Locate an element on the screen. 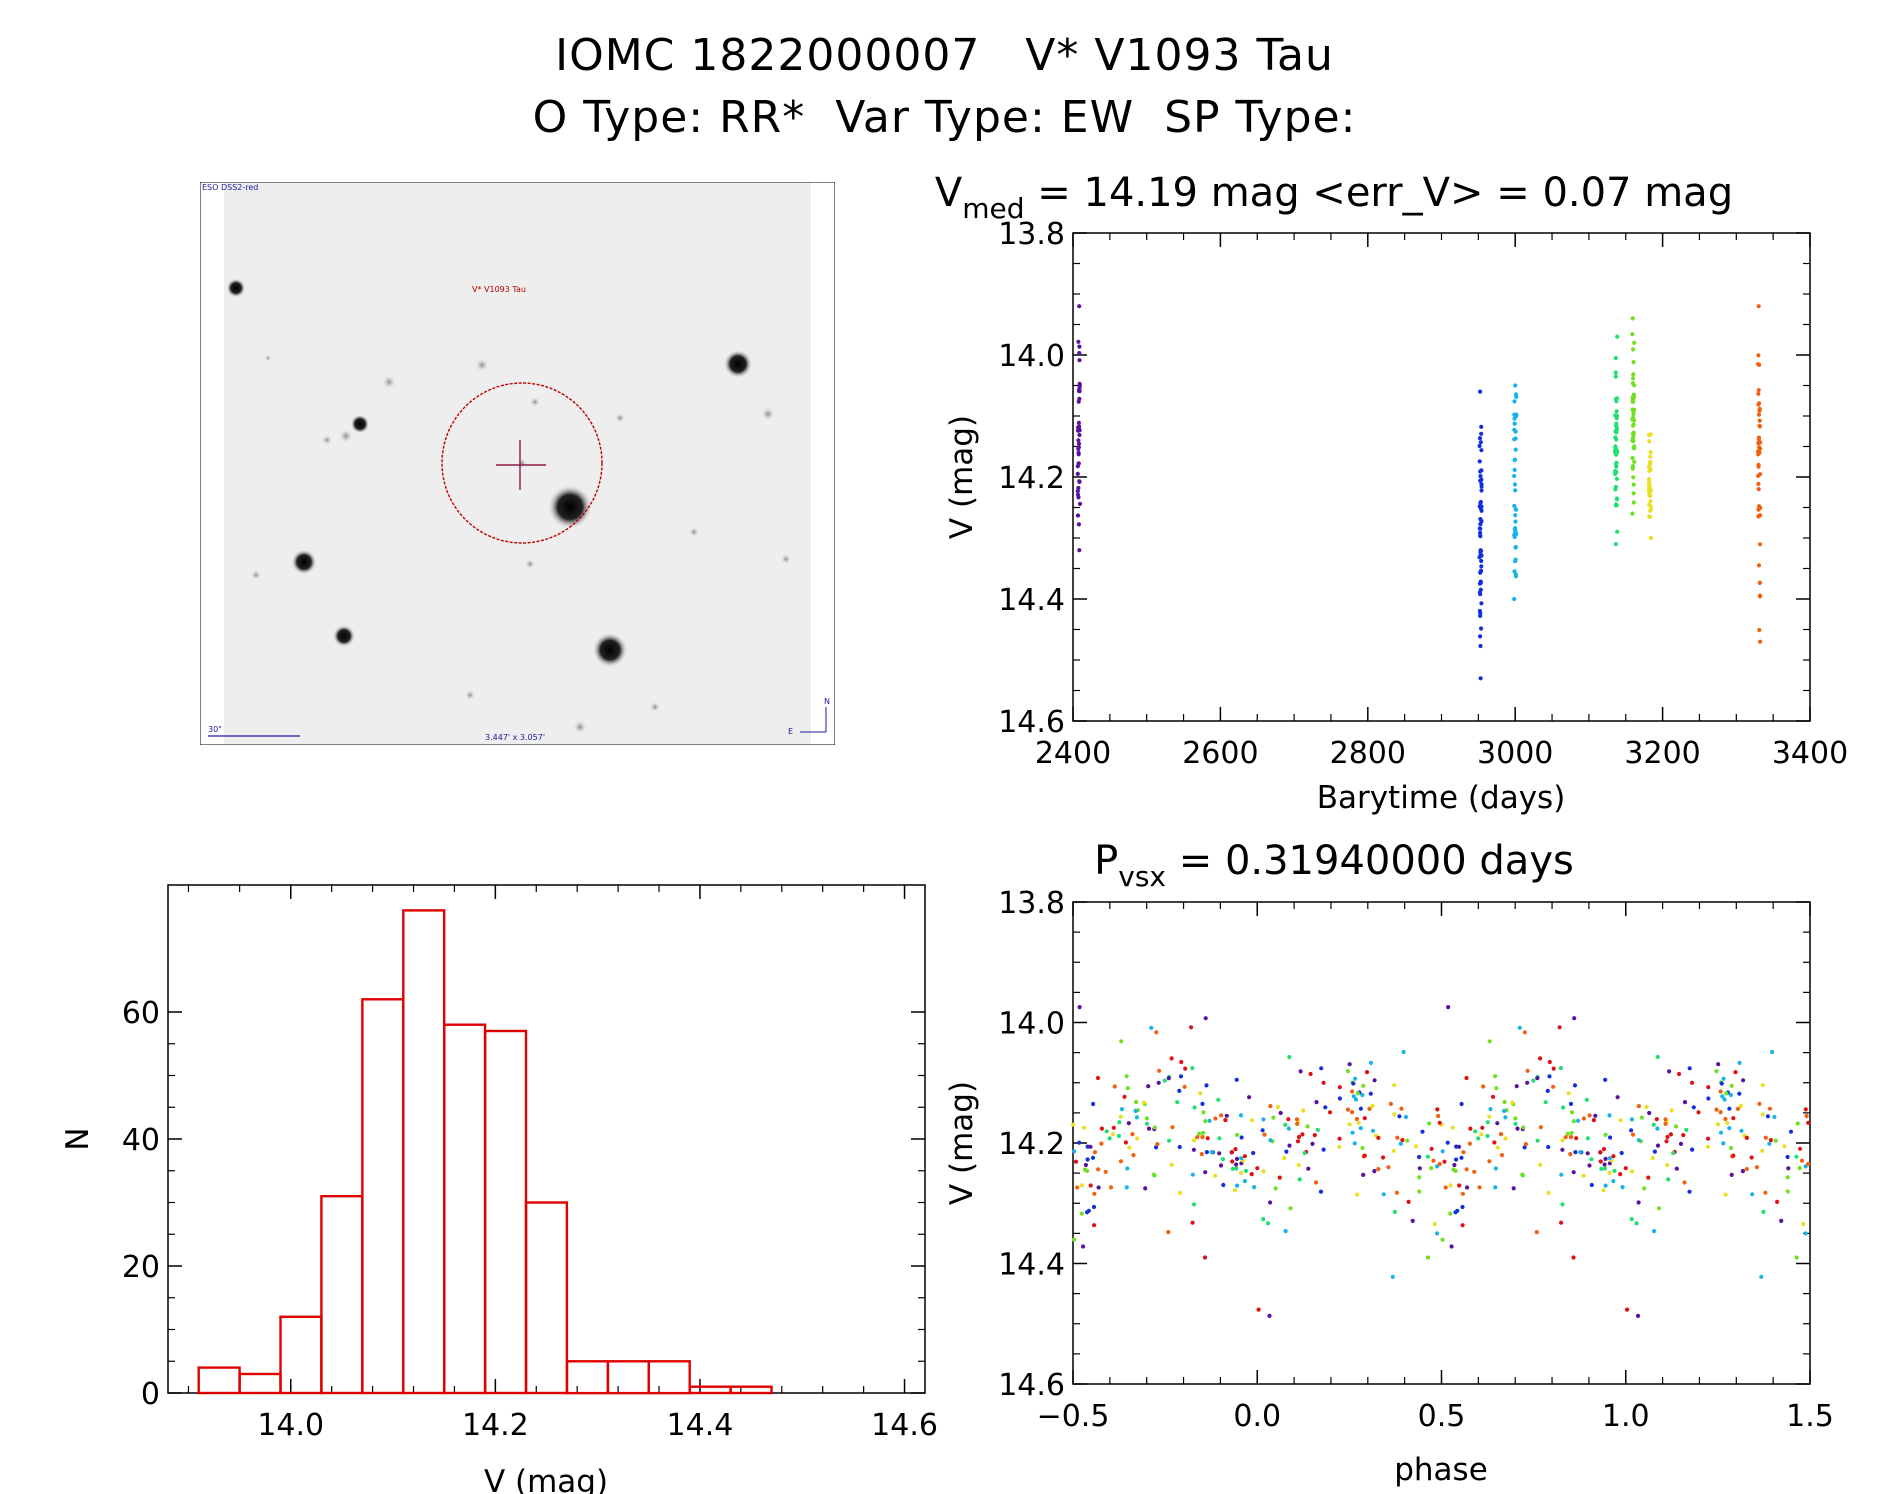 The width and height of the screenshot is (1889, 1494). survey-label: ESO DSS2-red is located at coordinates (230, 187).